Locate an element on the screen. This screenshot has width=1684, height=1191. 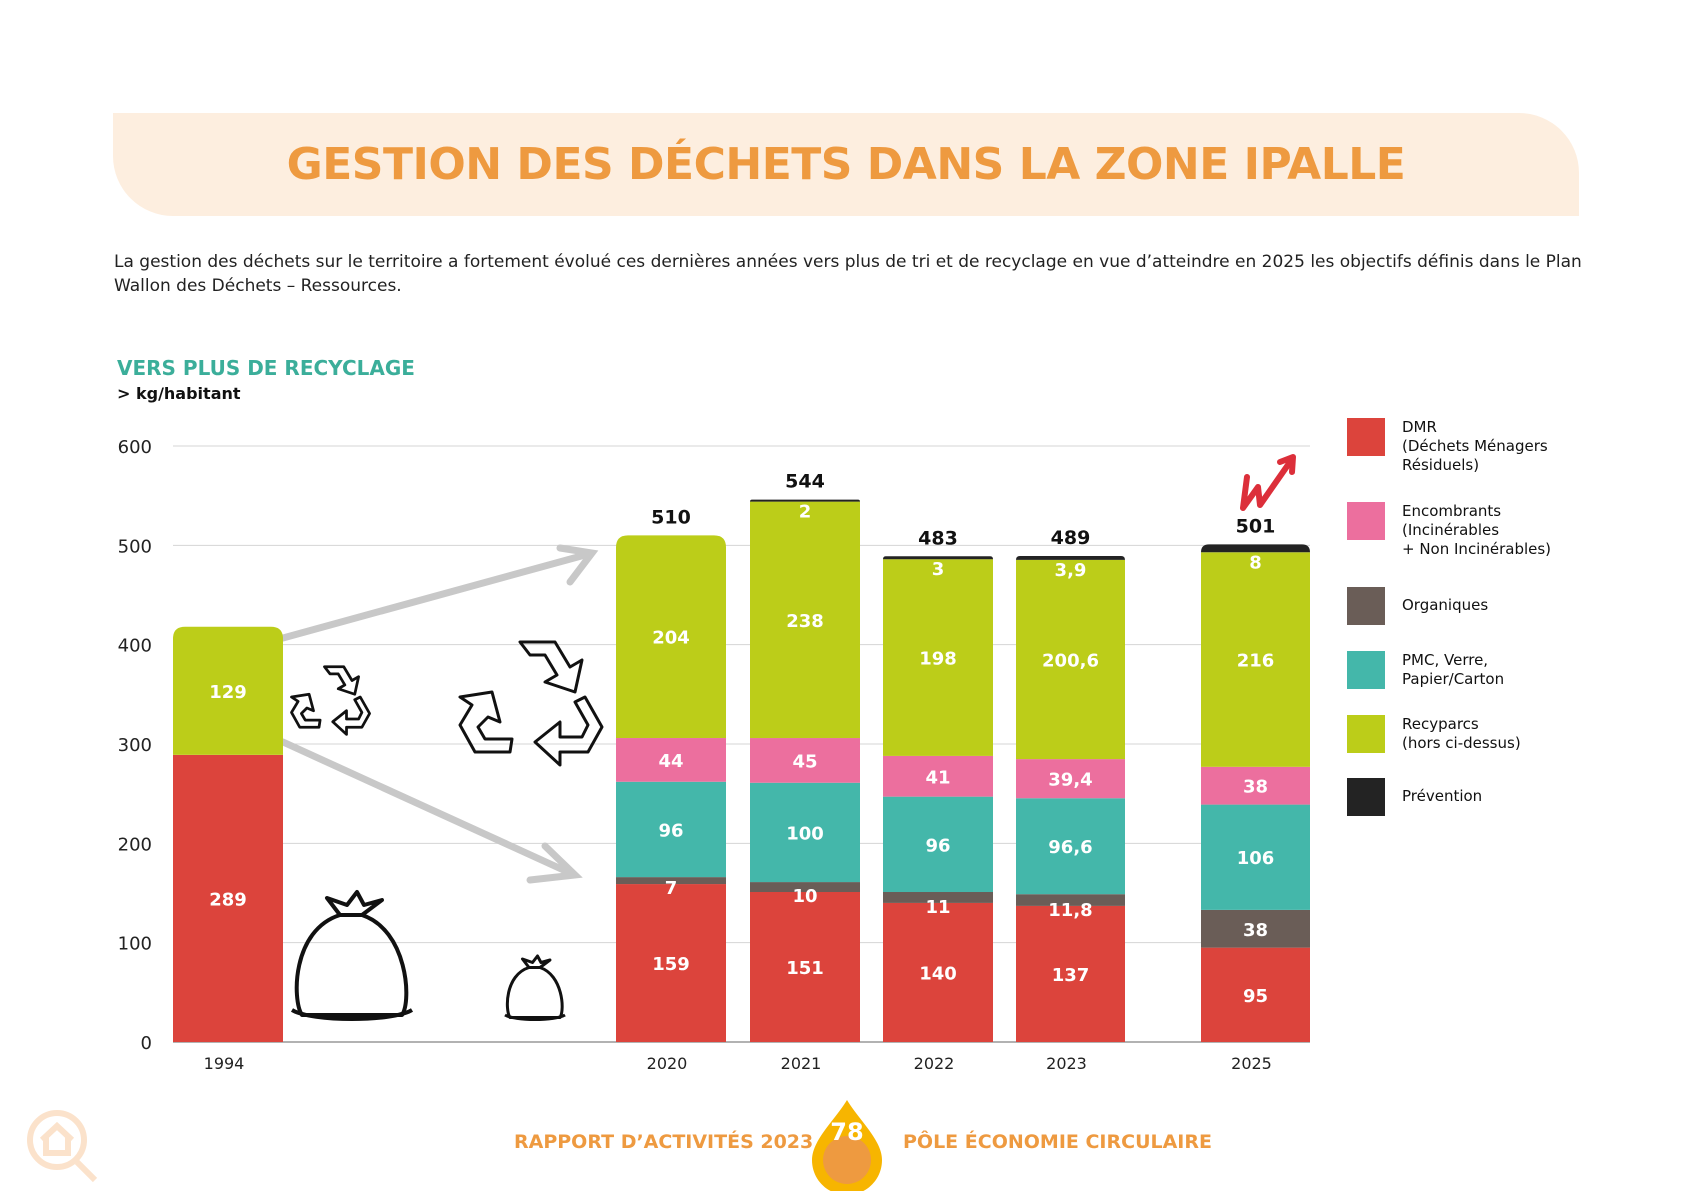
data-label: 96,6 is located at coordinates (1070, 847).